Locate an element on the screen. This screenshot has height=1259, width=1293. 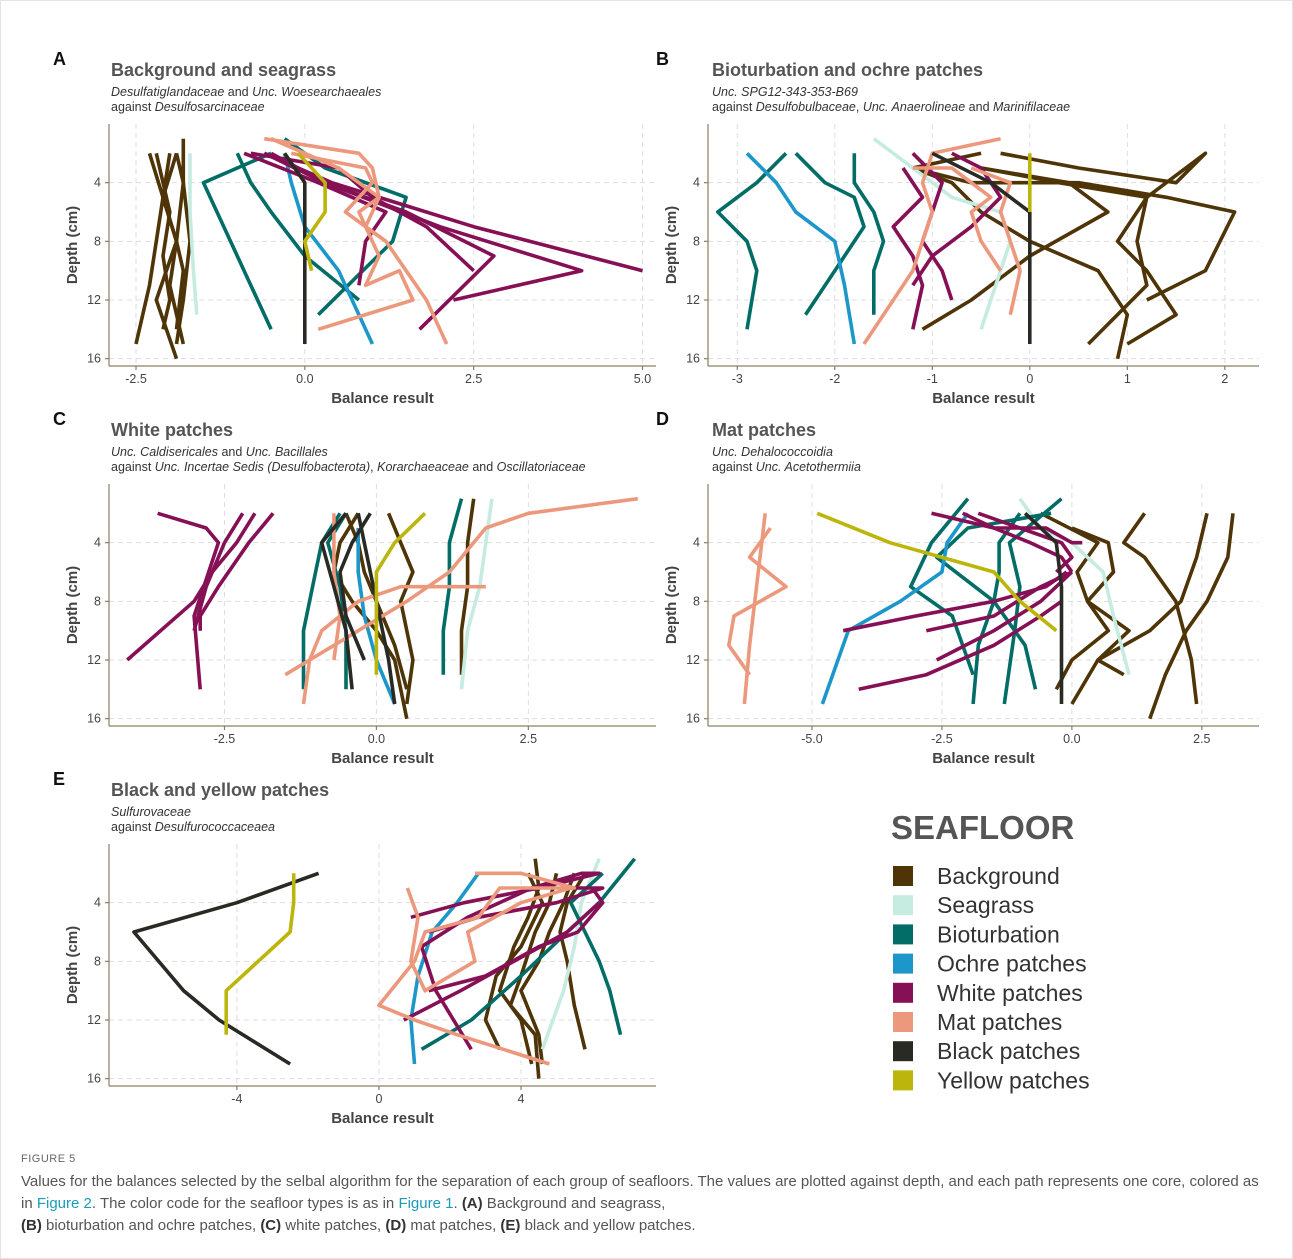
panel-title: Black and yellow patches is located at coordinates (220, 790).